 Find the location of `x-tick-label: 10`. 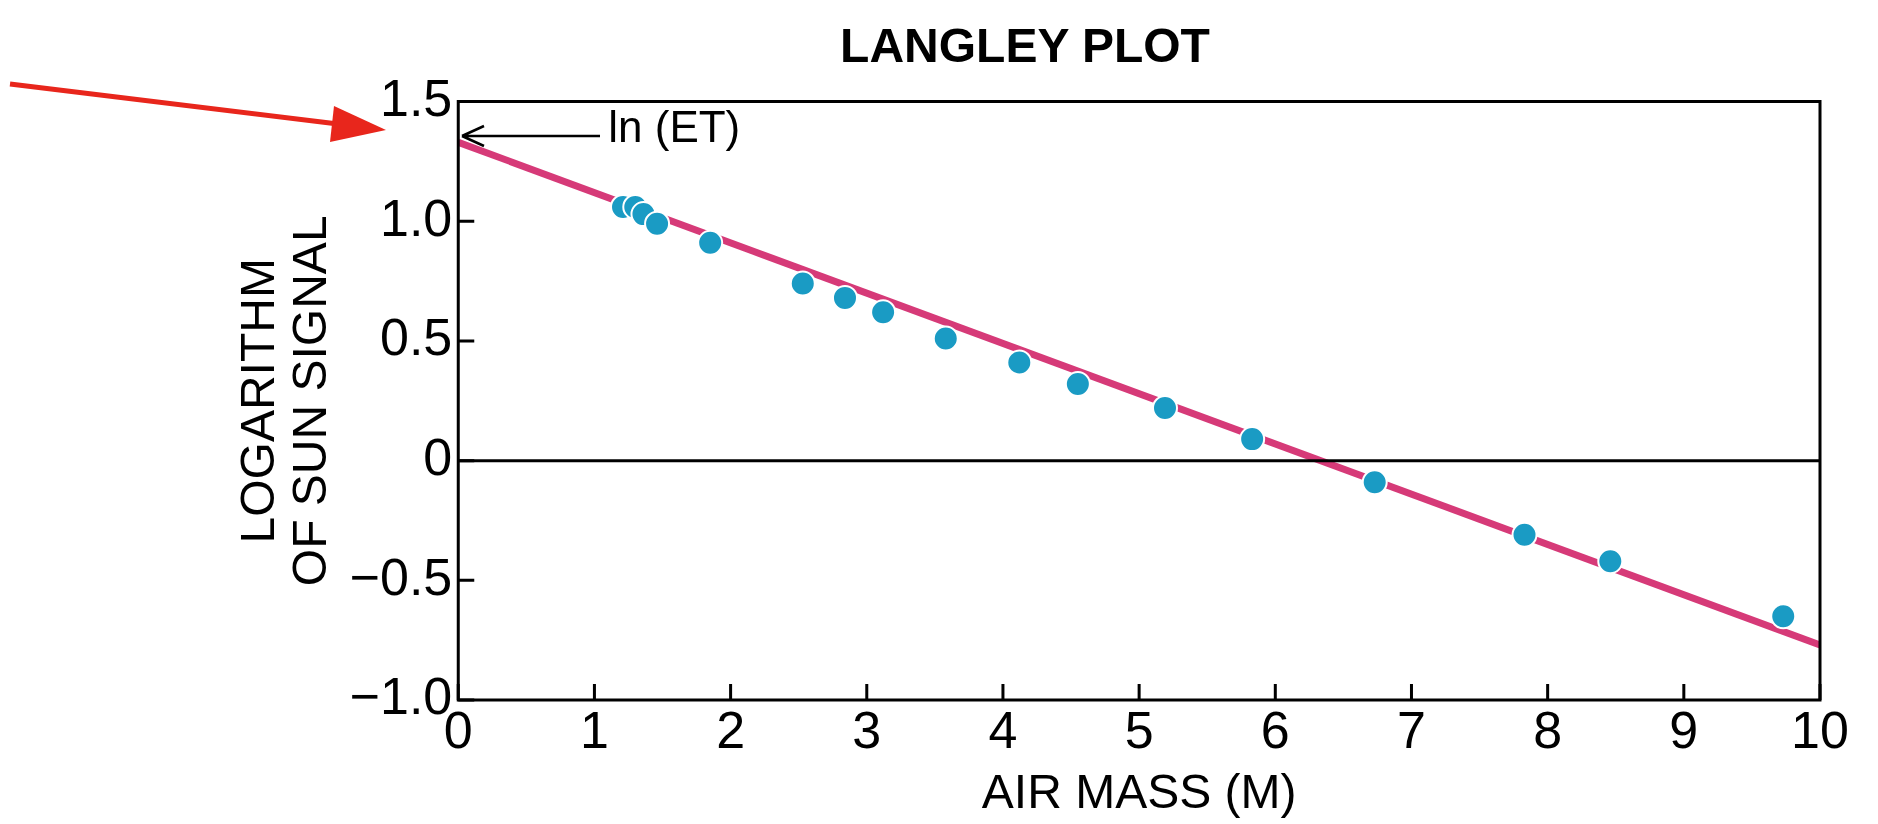

x-tick-label: 10 is located at coordinates (1820, 729).